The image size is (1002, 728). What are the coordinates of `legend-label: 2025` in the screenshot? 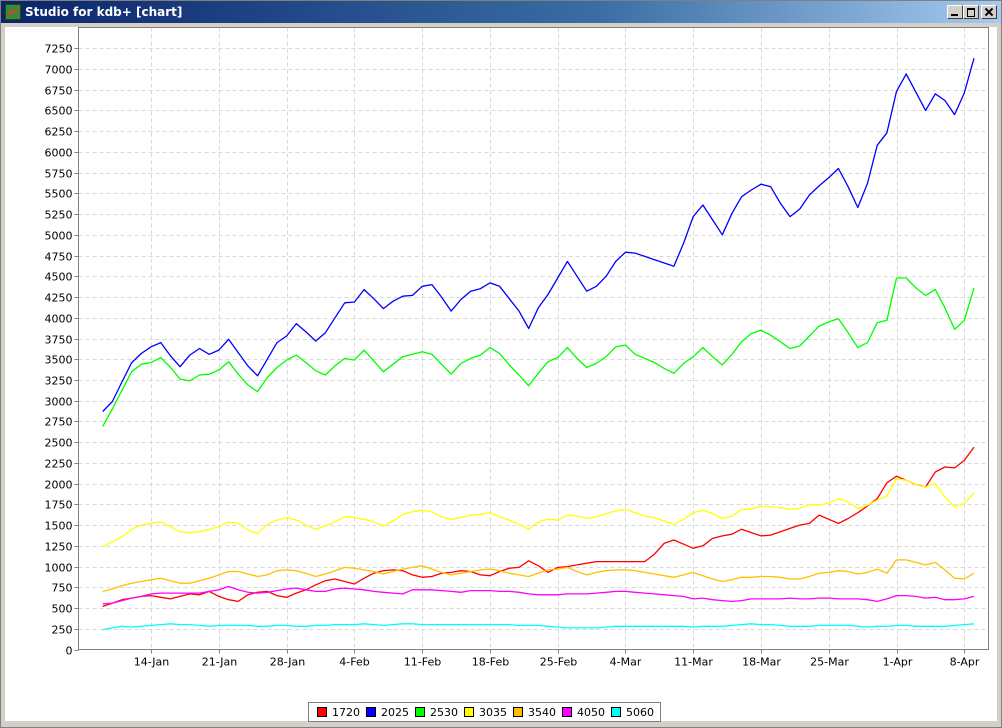 It's located at (395, 712).